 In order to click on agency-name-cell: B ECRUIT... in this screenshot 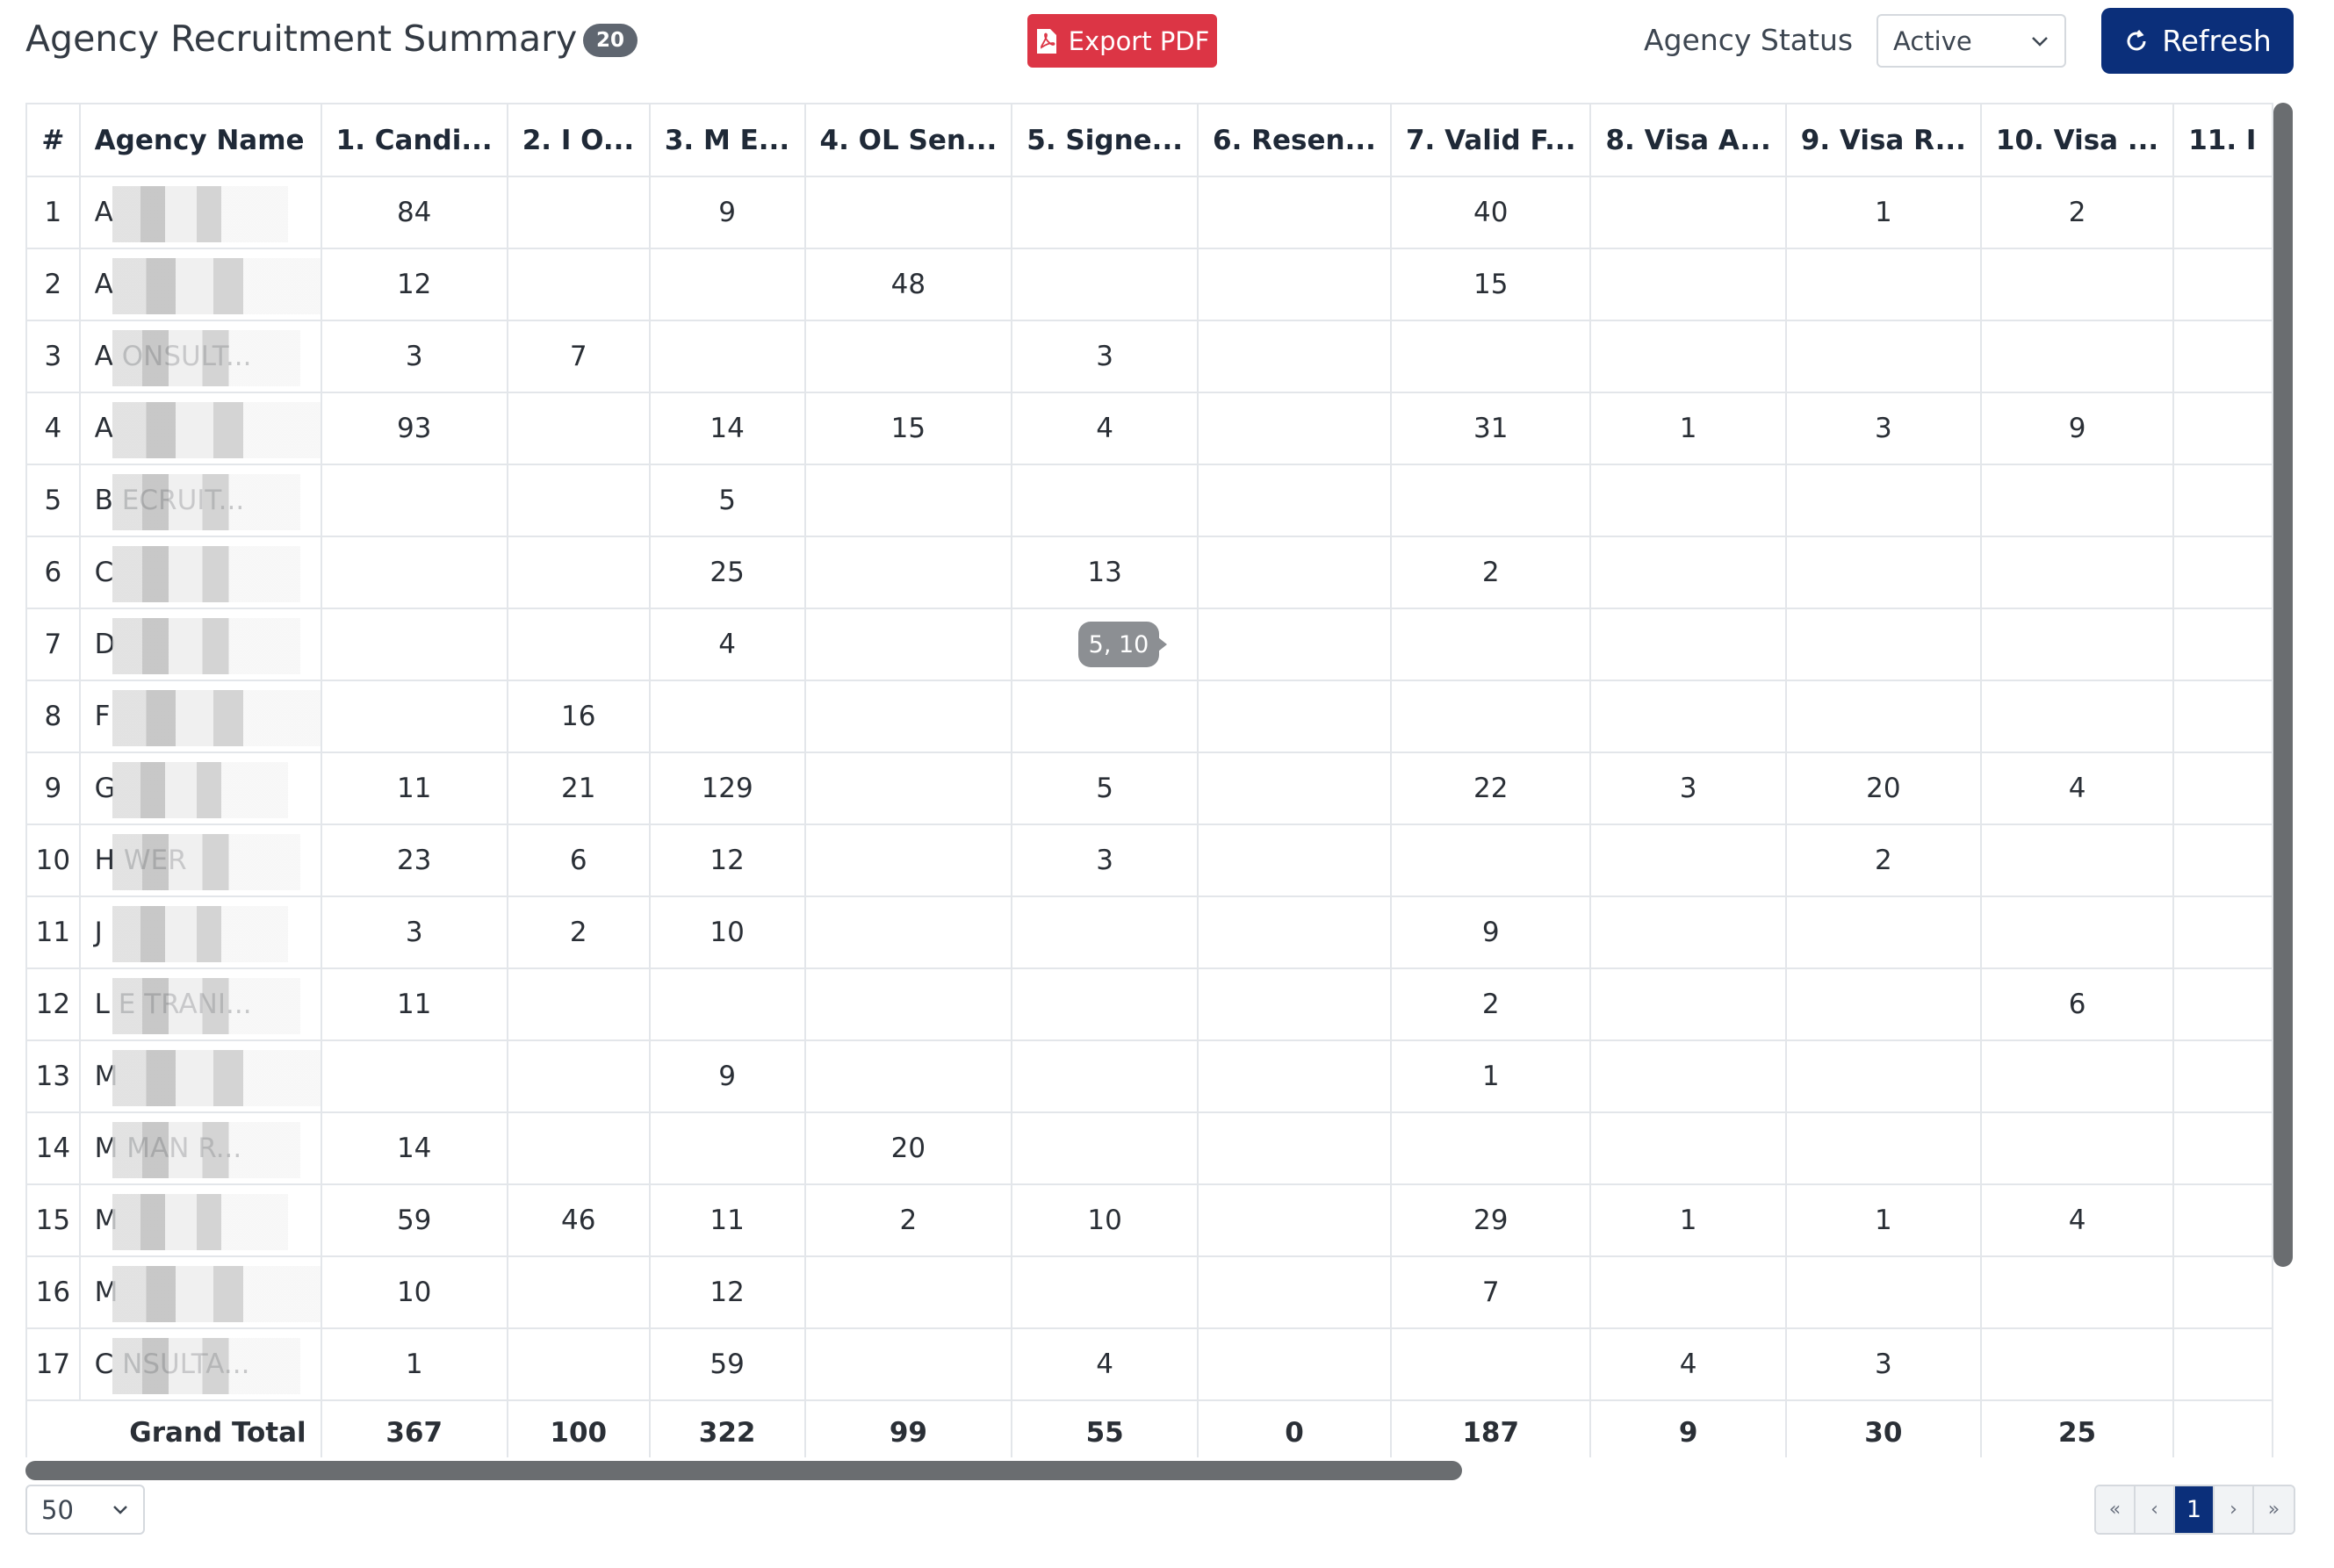, I will do `click(200, 500)`.